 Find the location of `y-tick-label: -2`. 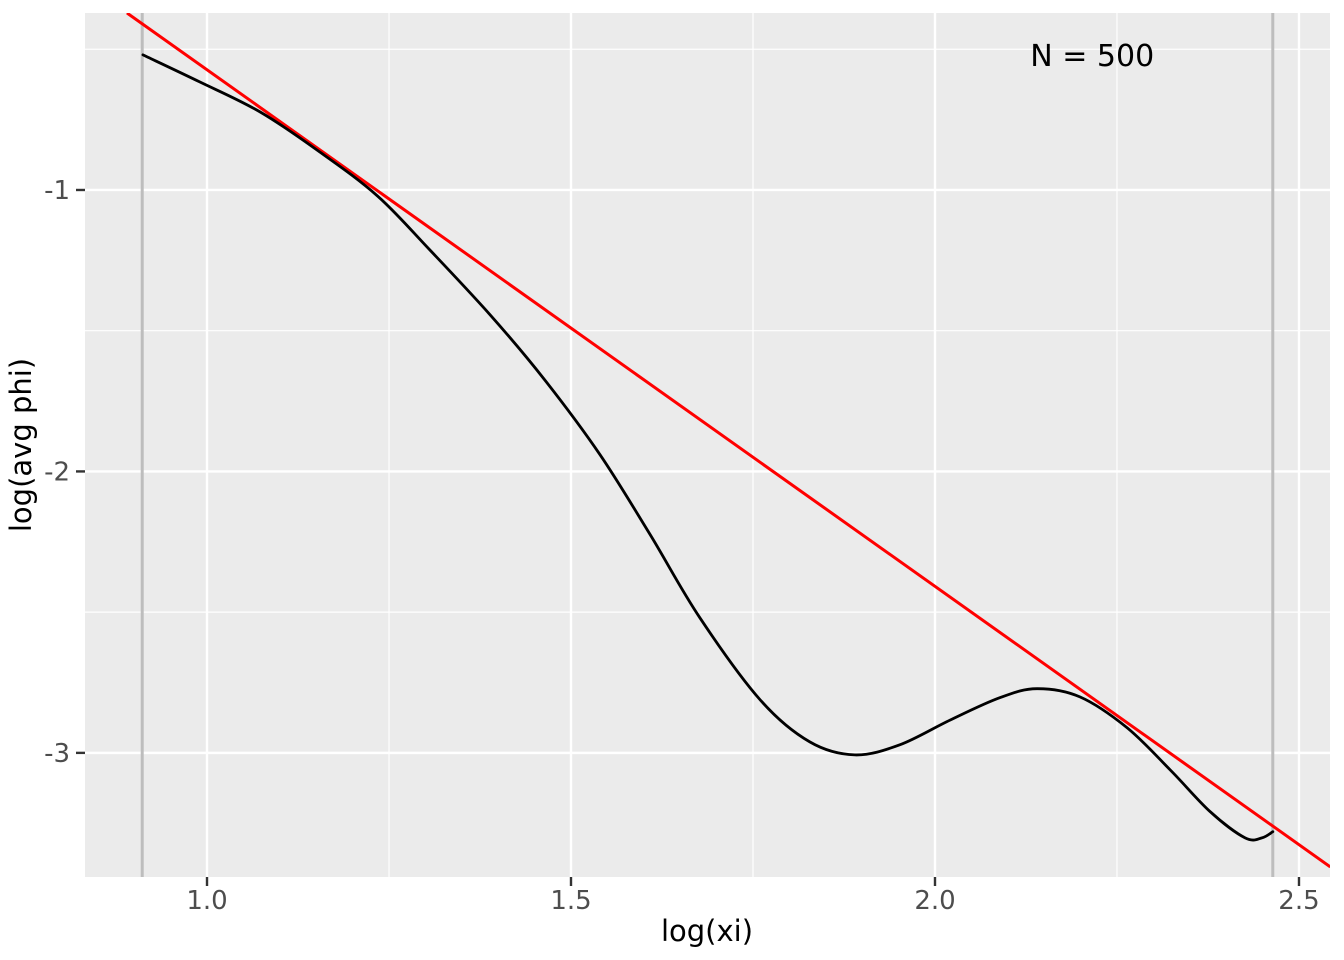

y-tick-label: -2 is located at coordinates (57, 472).